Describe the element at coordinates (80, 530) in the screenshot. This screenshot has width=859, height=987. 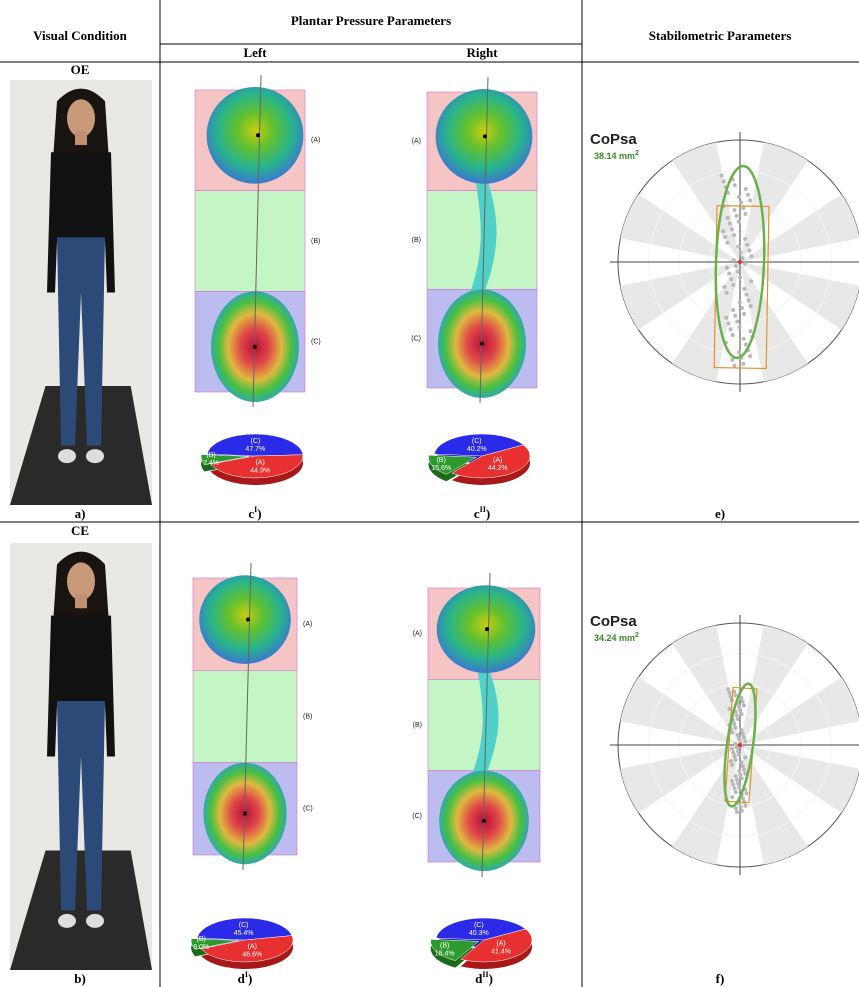
I see `condition-label: CE` at that location.